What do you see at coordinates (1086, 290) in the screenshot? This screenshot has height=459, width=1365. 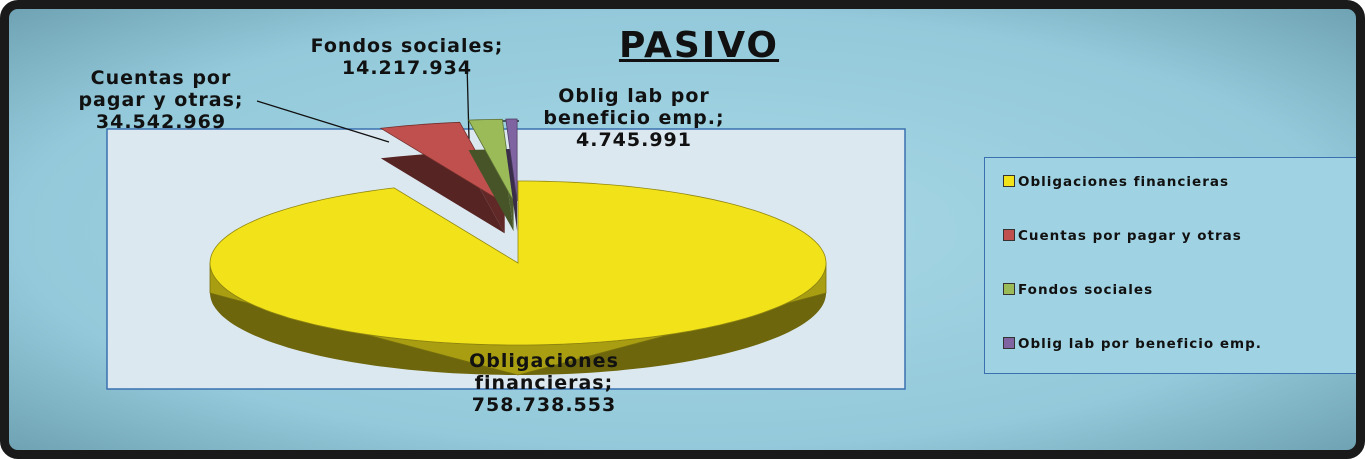 I see `legend-label: Fondos sociales` at bounding box center [1086, 290].